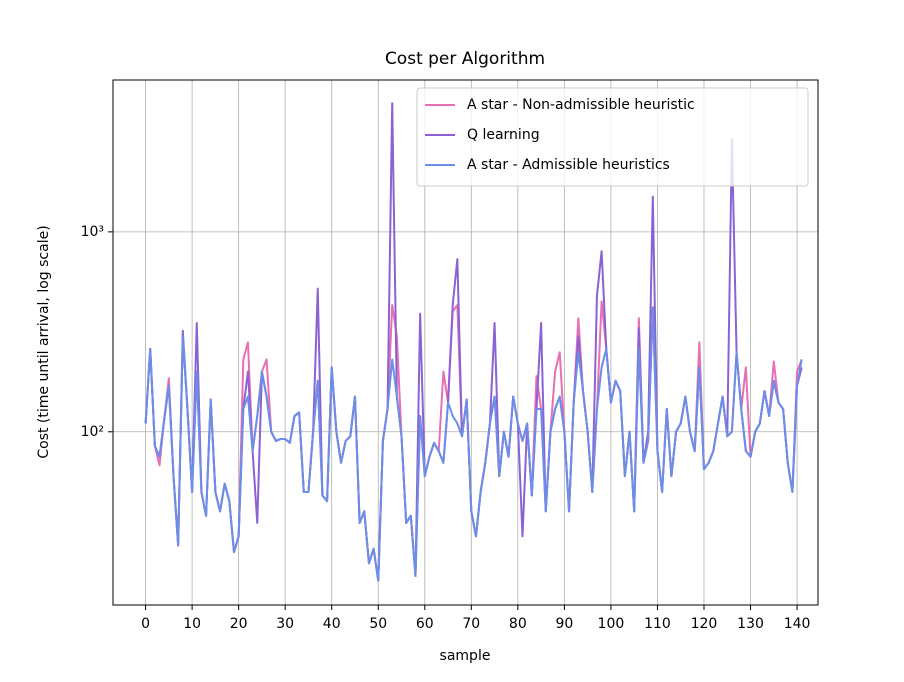  Describe the element at coordinates (657, 624) in the screenshot. I see `x-tick-label: 110` at that location.